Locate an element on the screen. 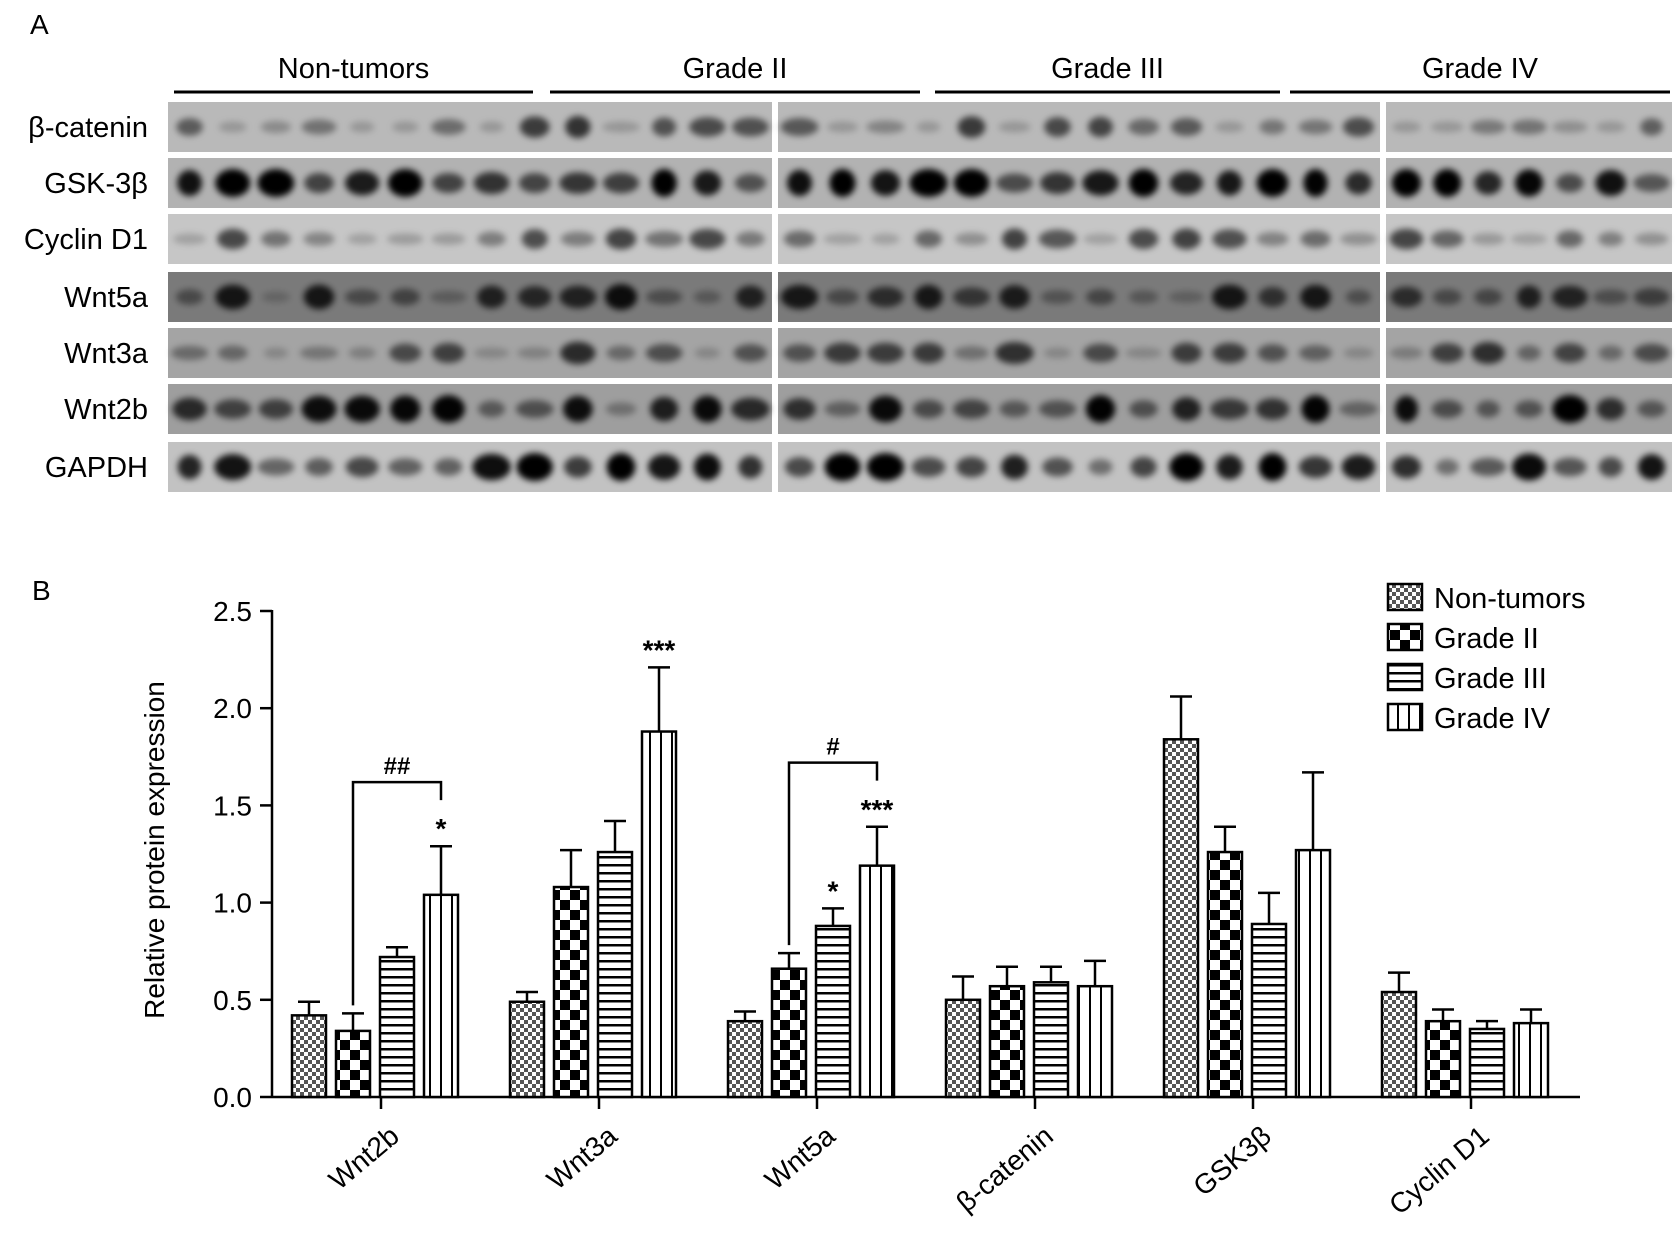 Image resolution: width=1680 pixels, height=1248 pixels. x-tick-label-wnt2b: Wnt2b is located at coordinates (364, 1158).